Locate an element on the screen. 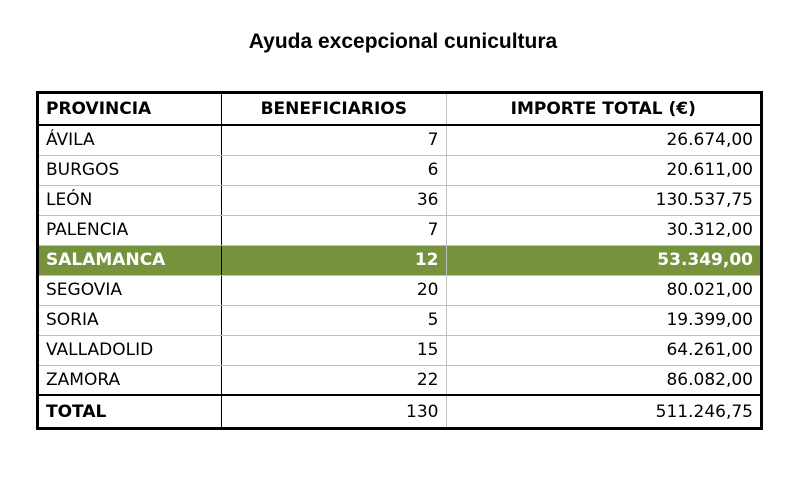 This screenshot has height=491, width=806. cell-provincia: SORIA is located at coordinates (130, 320).